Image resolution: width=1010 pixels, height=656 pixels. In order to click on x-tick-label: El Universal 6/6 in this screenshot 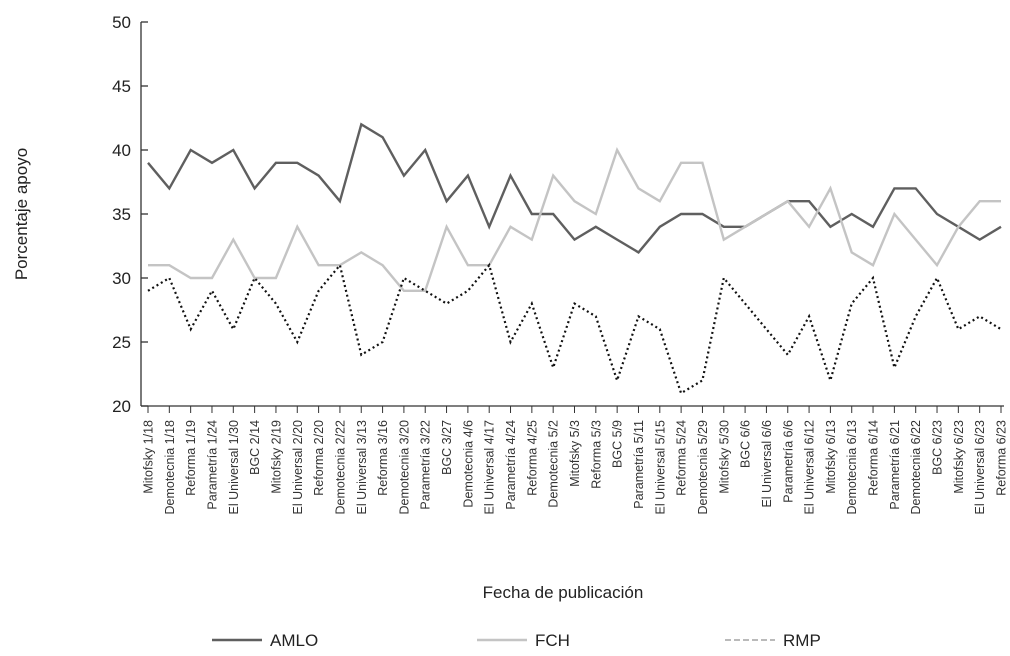, I will do `click(767, 464)`.